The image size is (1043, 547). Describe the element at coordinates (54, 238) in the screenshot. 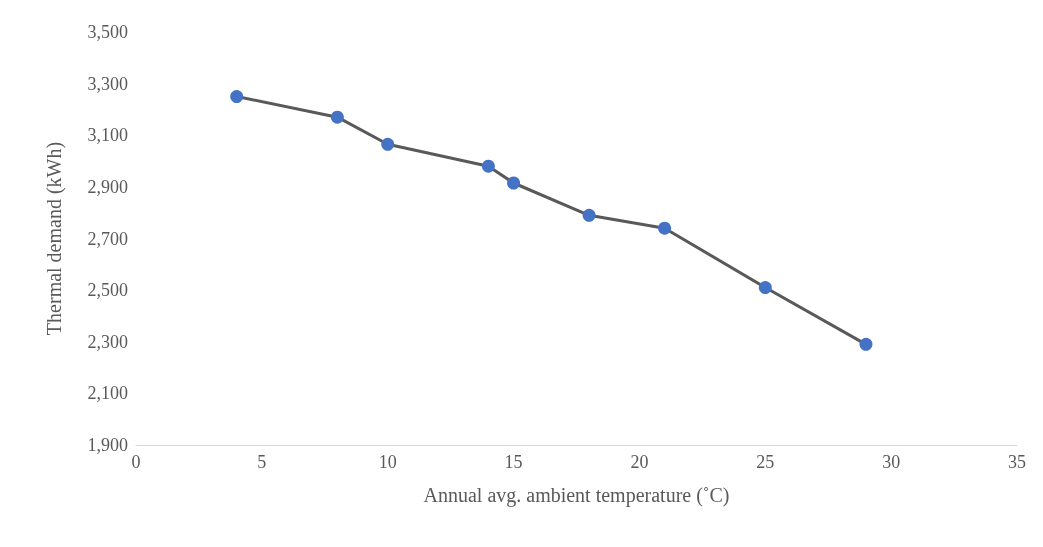

I see `y-axis-title: Thermal demand (kWh)` at that location.